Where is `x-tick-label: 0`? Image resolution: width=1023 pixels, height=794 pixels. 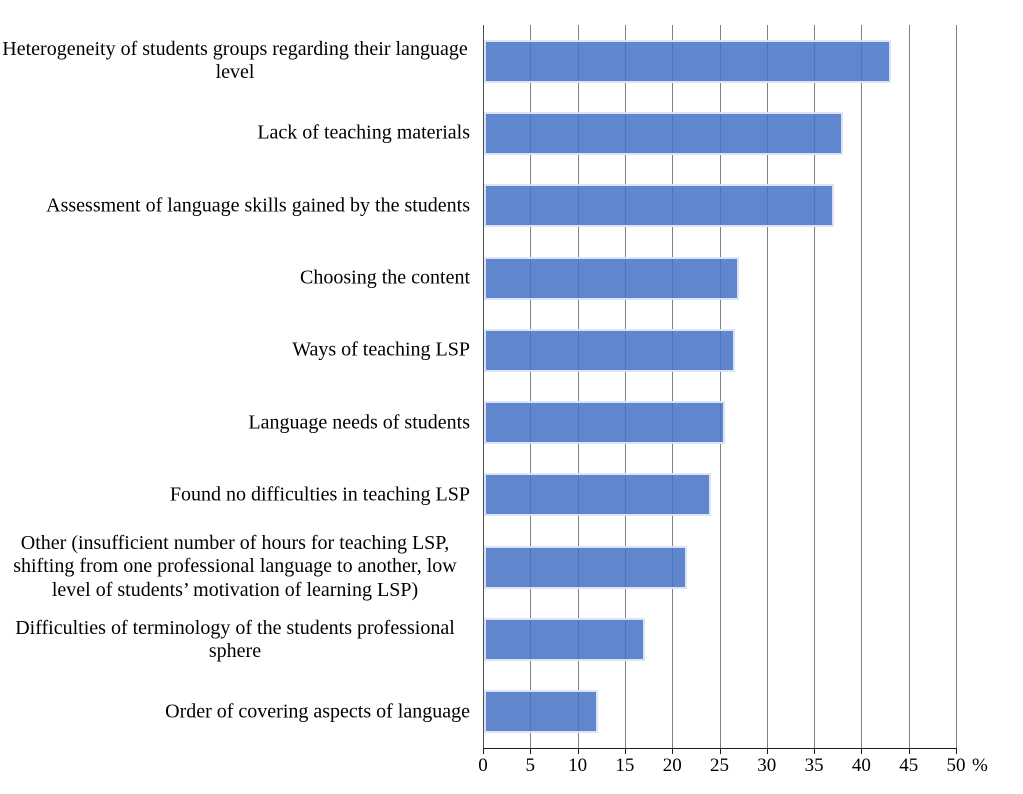
x-tick-label: 0 is located at coordinates (483, 765).